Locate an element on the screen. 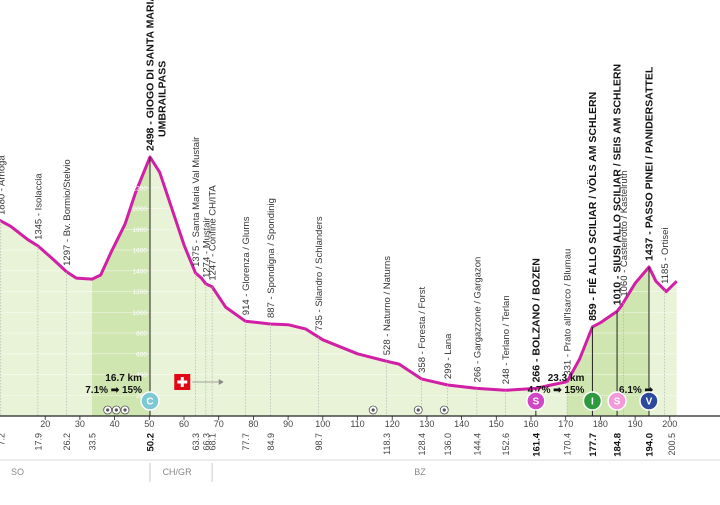  region-label: SO is located at coordinates (17, 472).